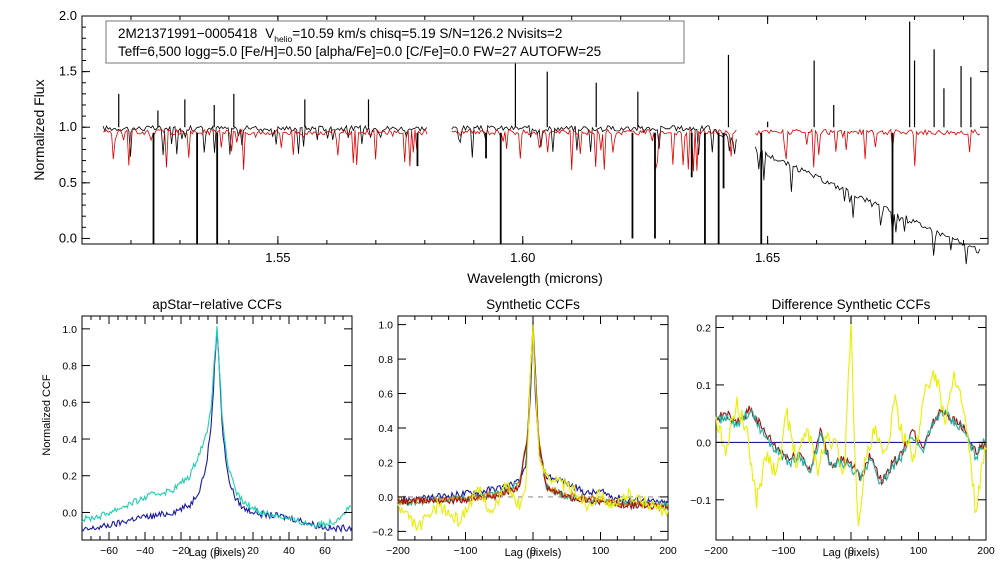  Describe the element at coordinates (68, 182) in the screenshot. I see `y-tick-label: 0.5` at that location.